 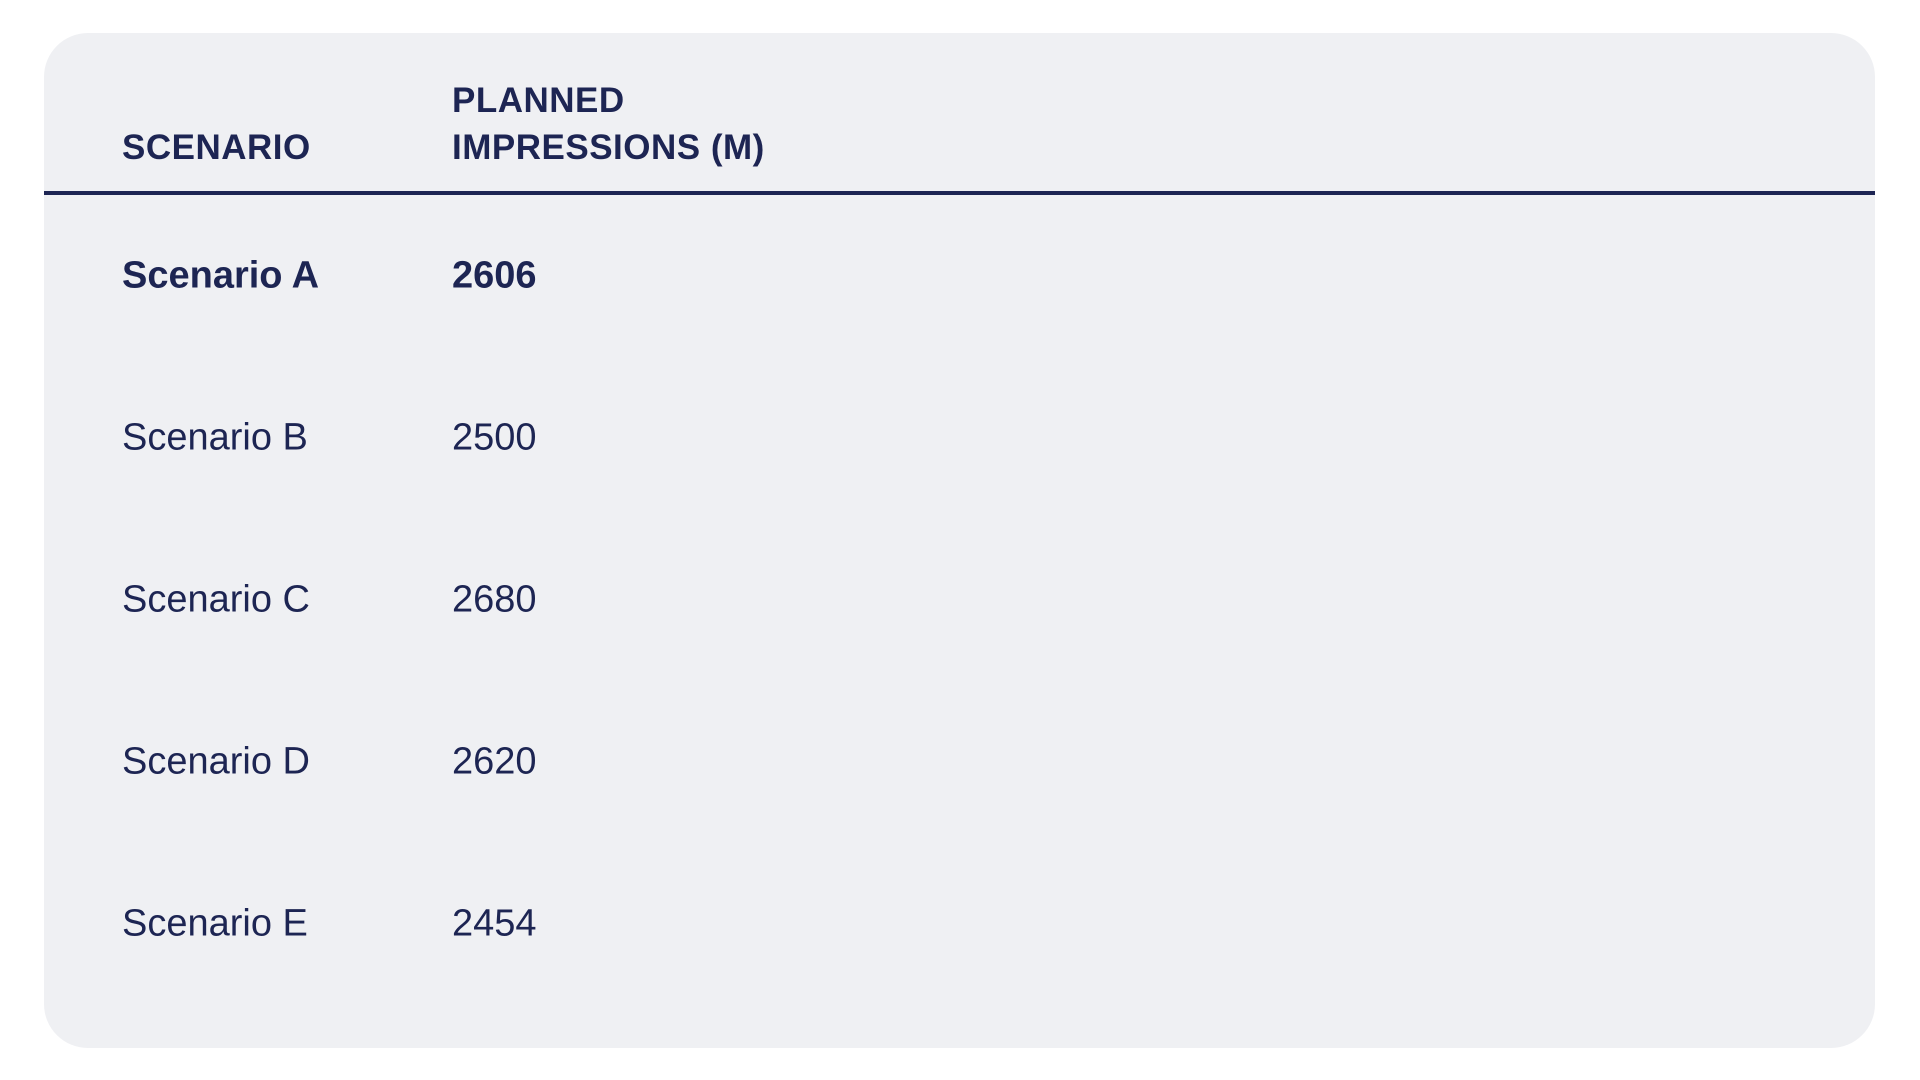 What do you see at coordinates (538, 100) in the screenshot?
I see `header-line: PLANNED` at bounding box center [538, 100].